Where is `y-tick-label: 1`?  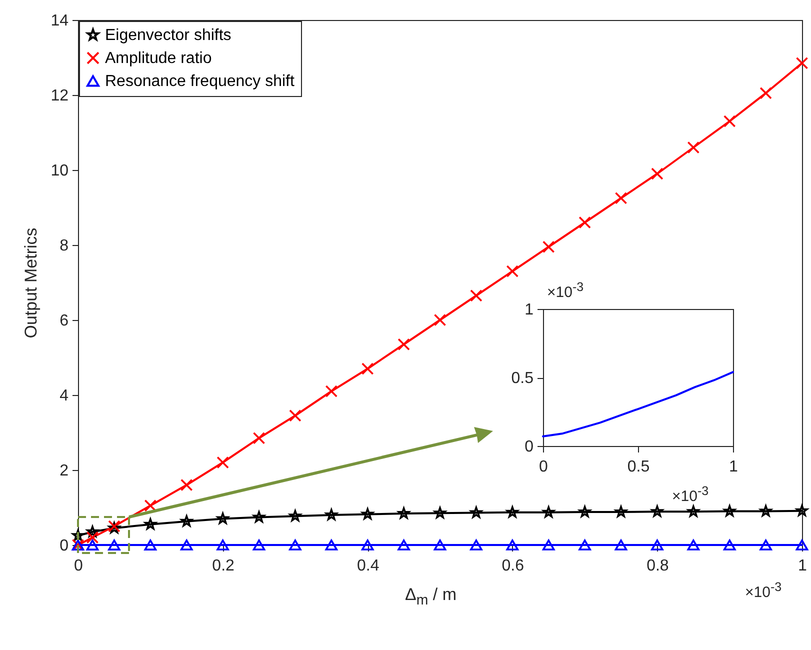 y-tick-label: 1 is located at coordinates (529, 310).